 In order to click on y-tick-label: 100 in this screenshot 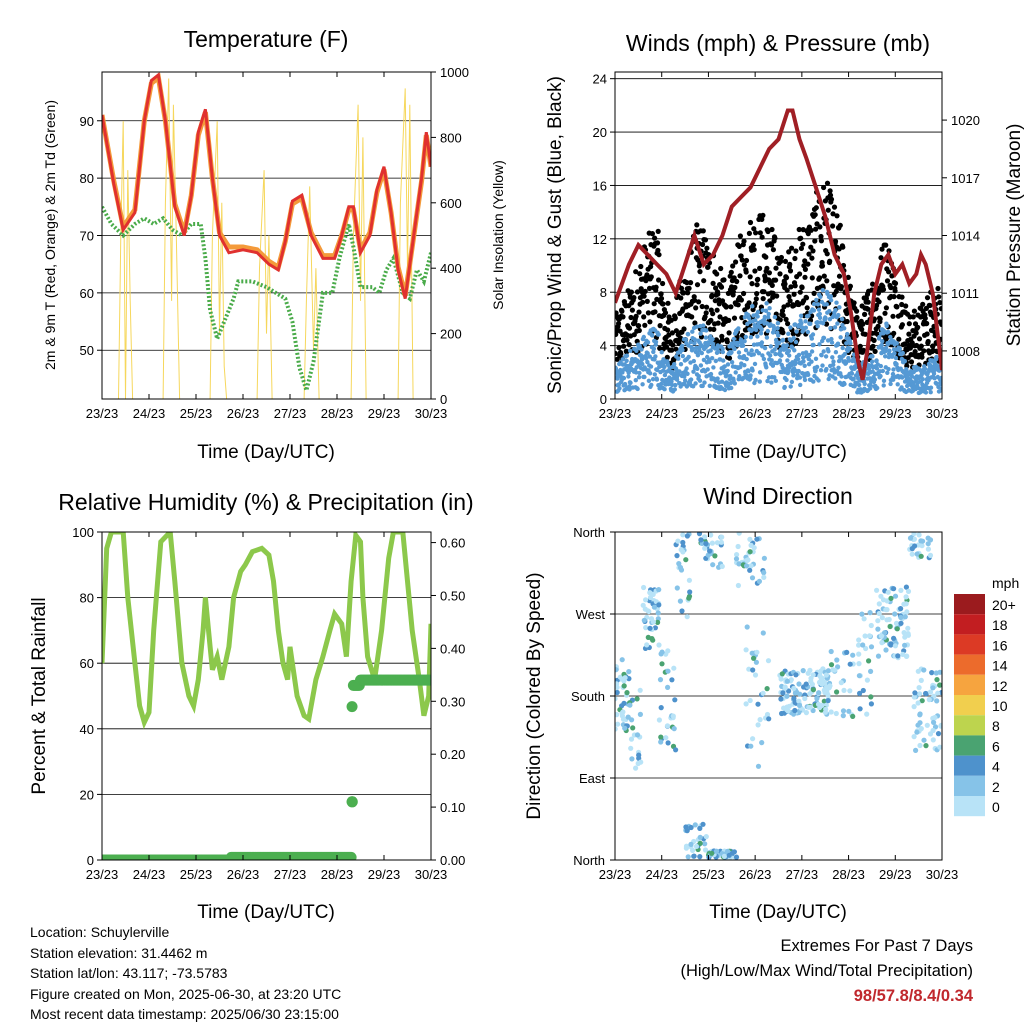, I will do `click(83, 532)`.